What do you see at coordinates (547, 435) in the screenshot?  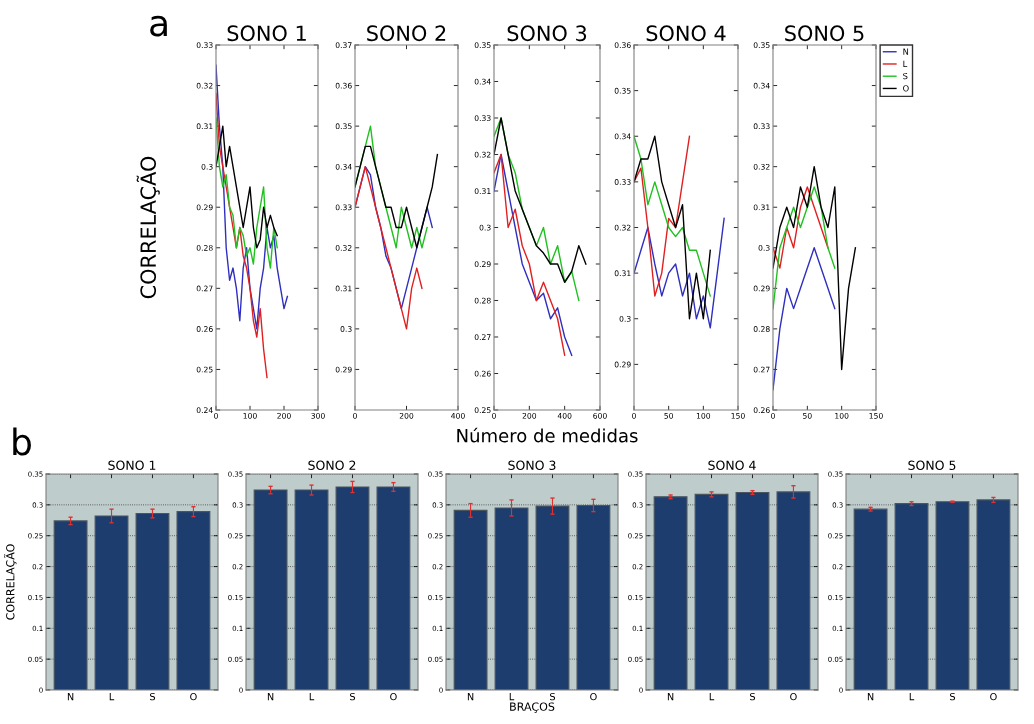 I see `x-axis-title: Número de medidas` at bounding box center [547, 435].